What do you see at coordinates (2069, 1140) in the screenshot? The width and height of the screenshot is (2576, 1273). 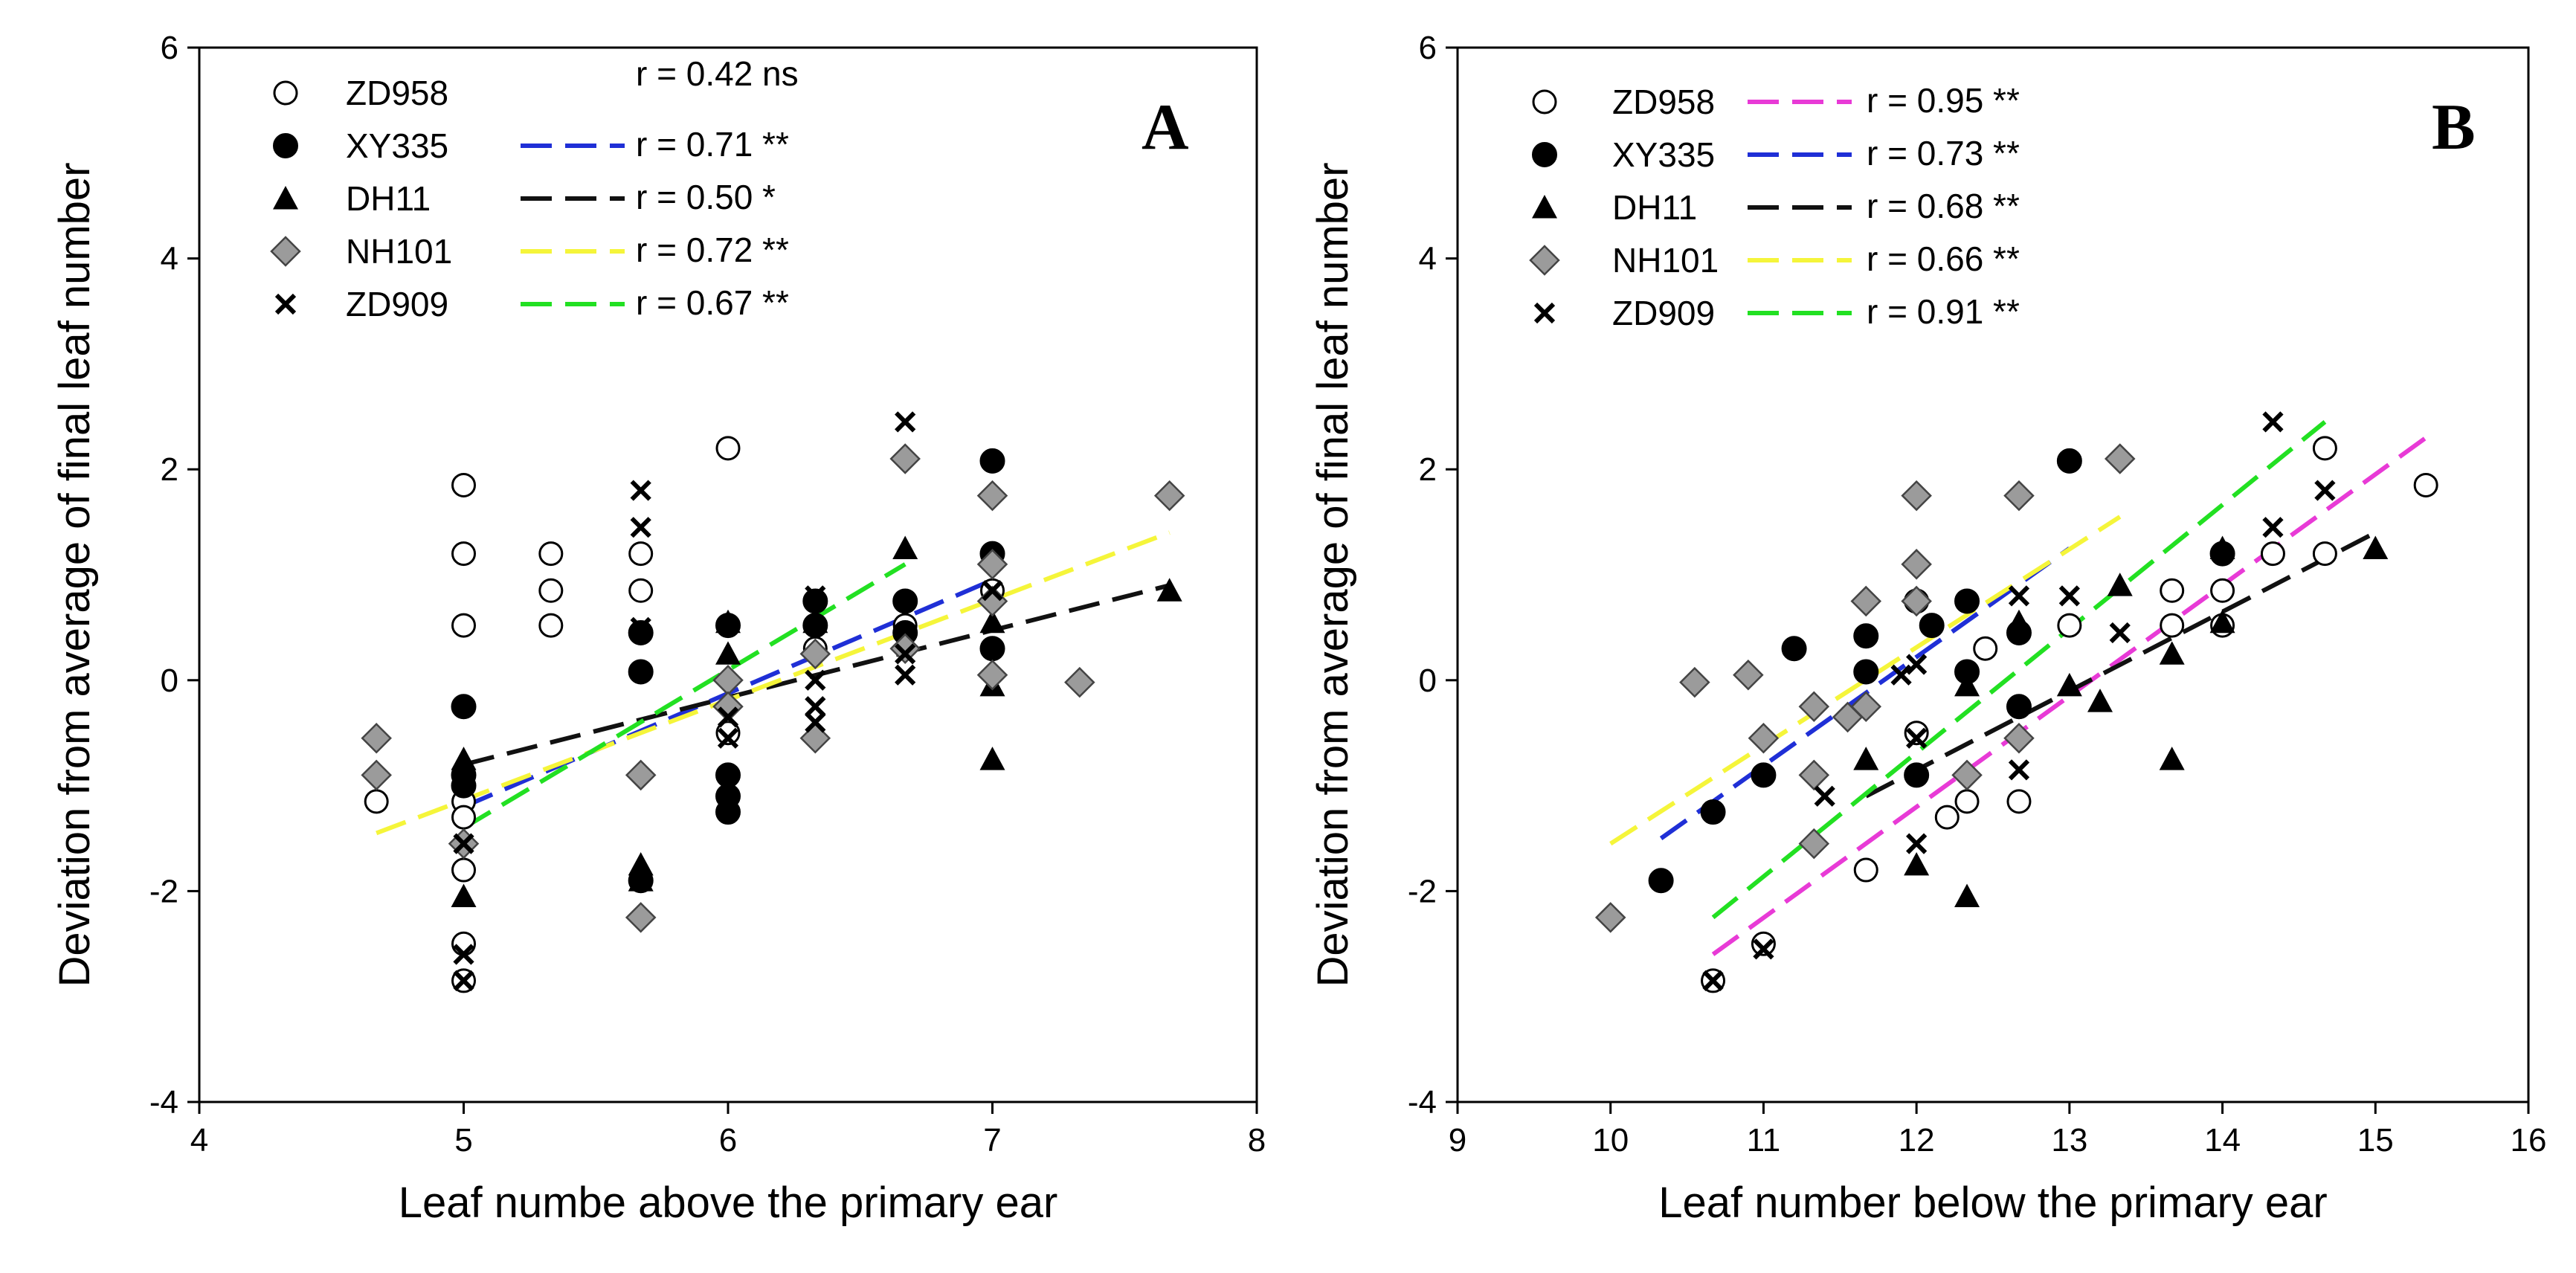 I see `x-tick-label: 13` at bounding box center [2069, 1140].